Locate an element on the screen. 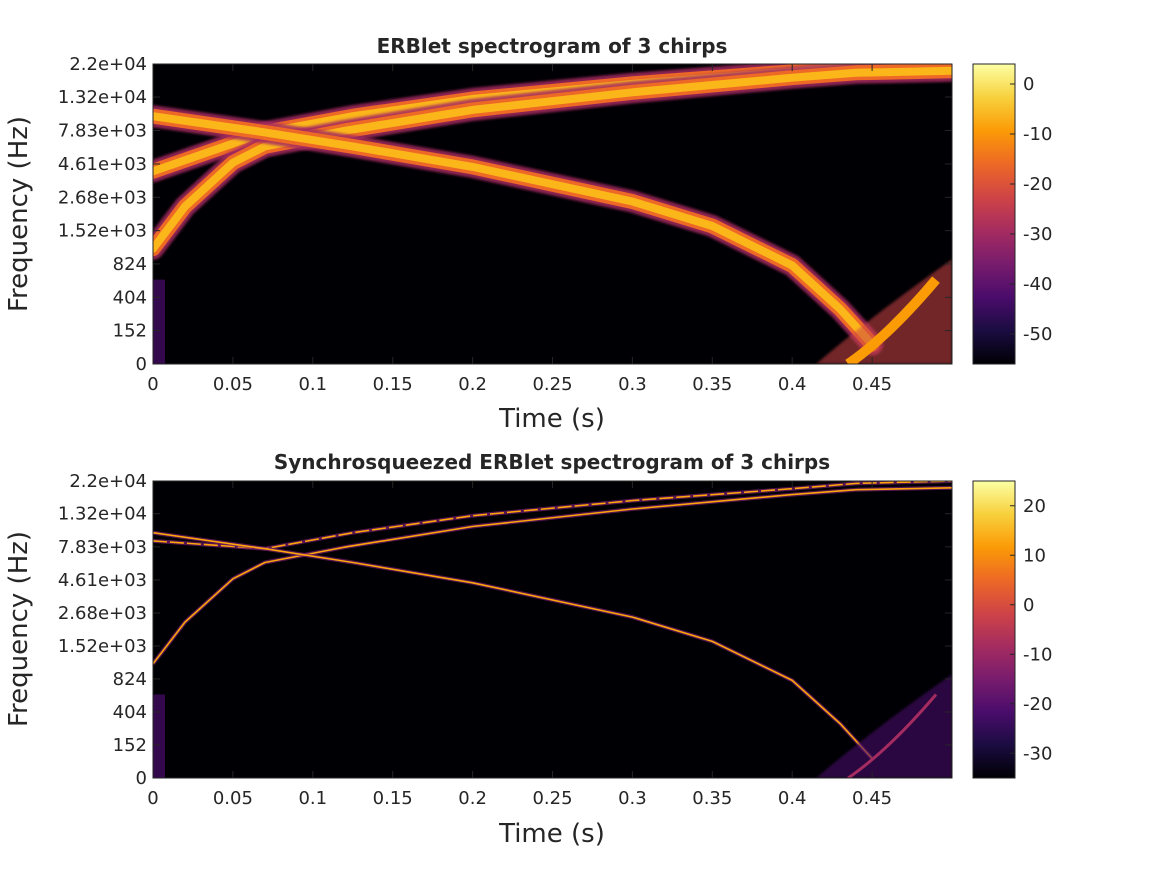 Image resolution: width=1167 pixels, height=879 pixels. chart-title: ERBlet spectrogram of 3 chirps is located at coordinates (552, 46).